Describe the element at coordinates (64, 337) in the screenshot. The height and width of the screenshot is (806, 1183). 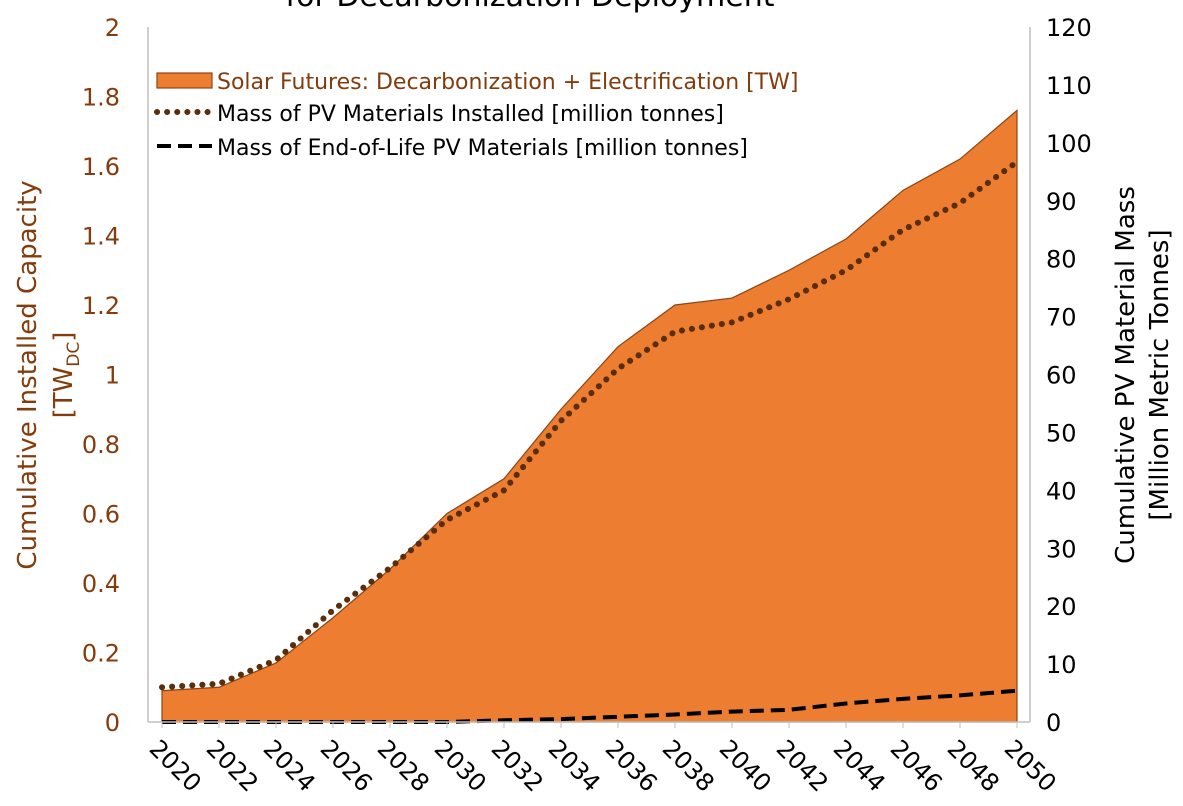
I see `y-unit-end: ]` at that location.